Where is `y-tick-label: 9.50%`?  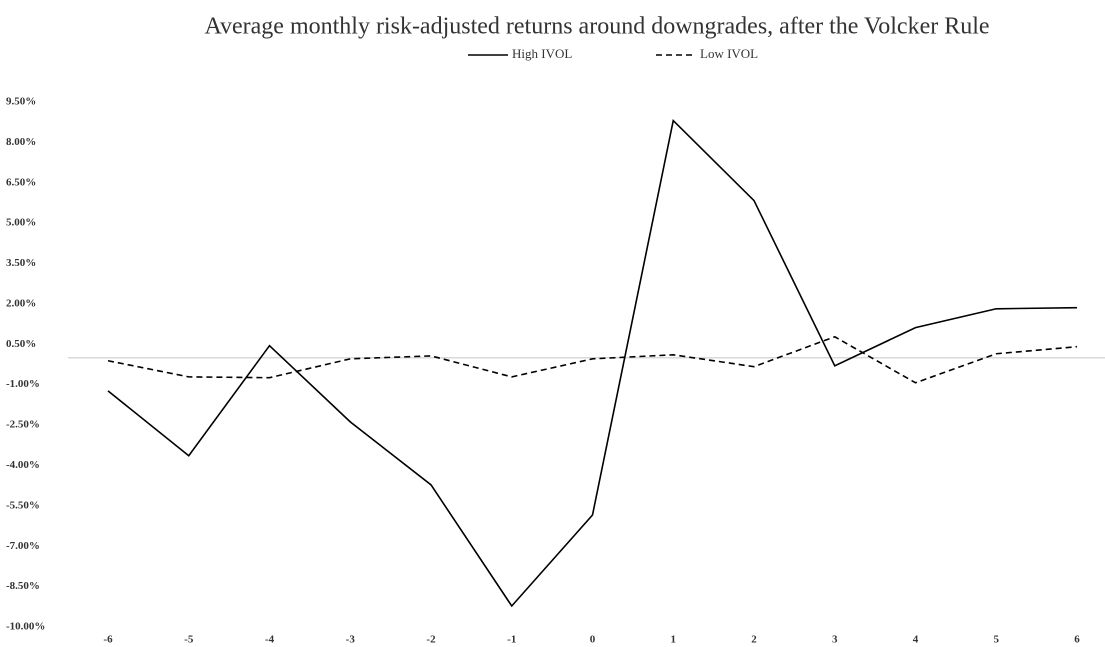
y-tick-label: 9.50% is located at coordinates (21, 102).